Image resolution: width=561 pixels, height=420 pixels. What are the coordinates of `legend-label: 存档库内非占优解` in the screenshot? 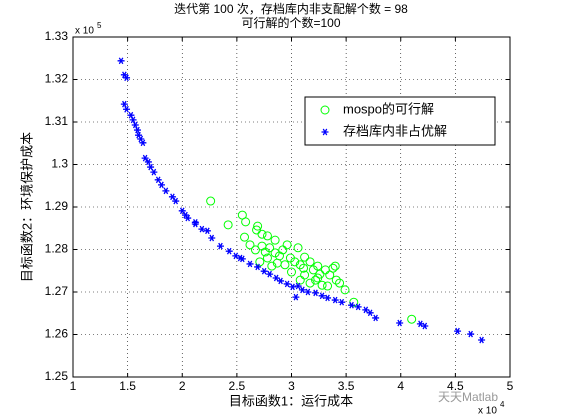 It's located at (395, 130).